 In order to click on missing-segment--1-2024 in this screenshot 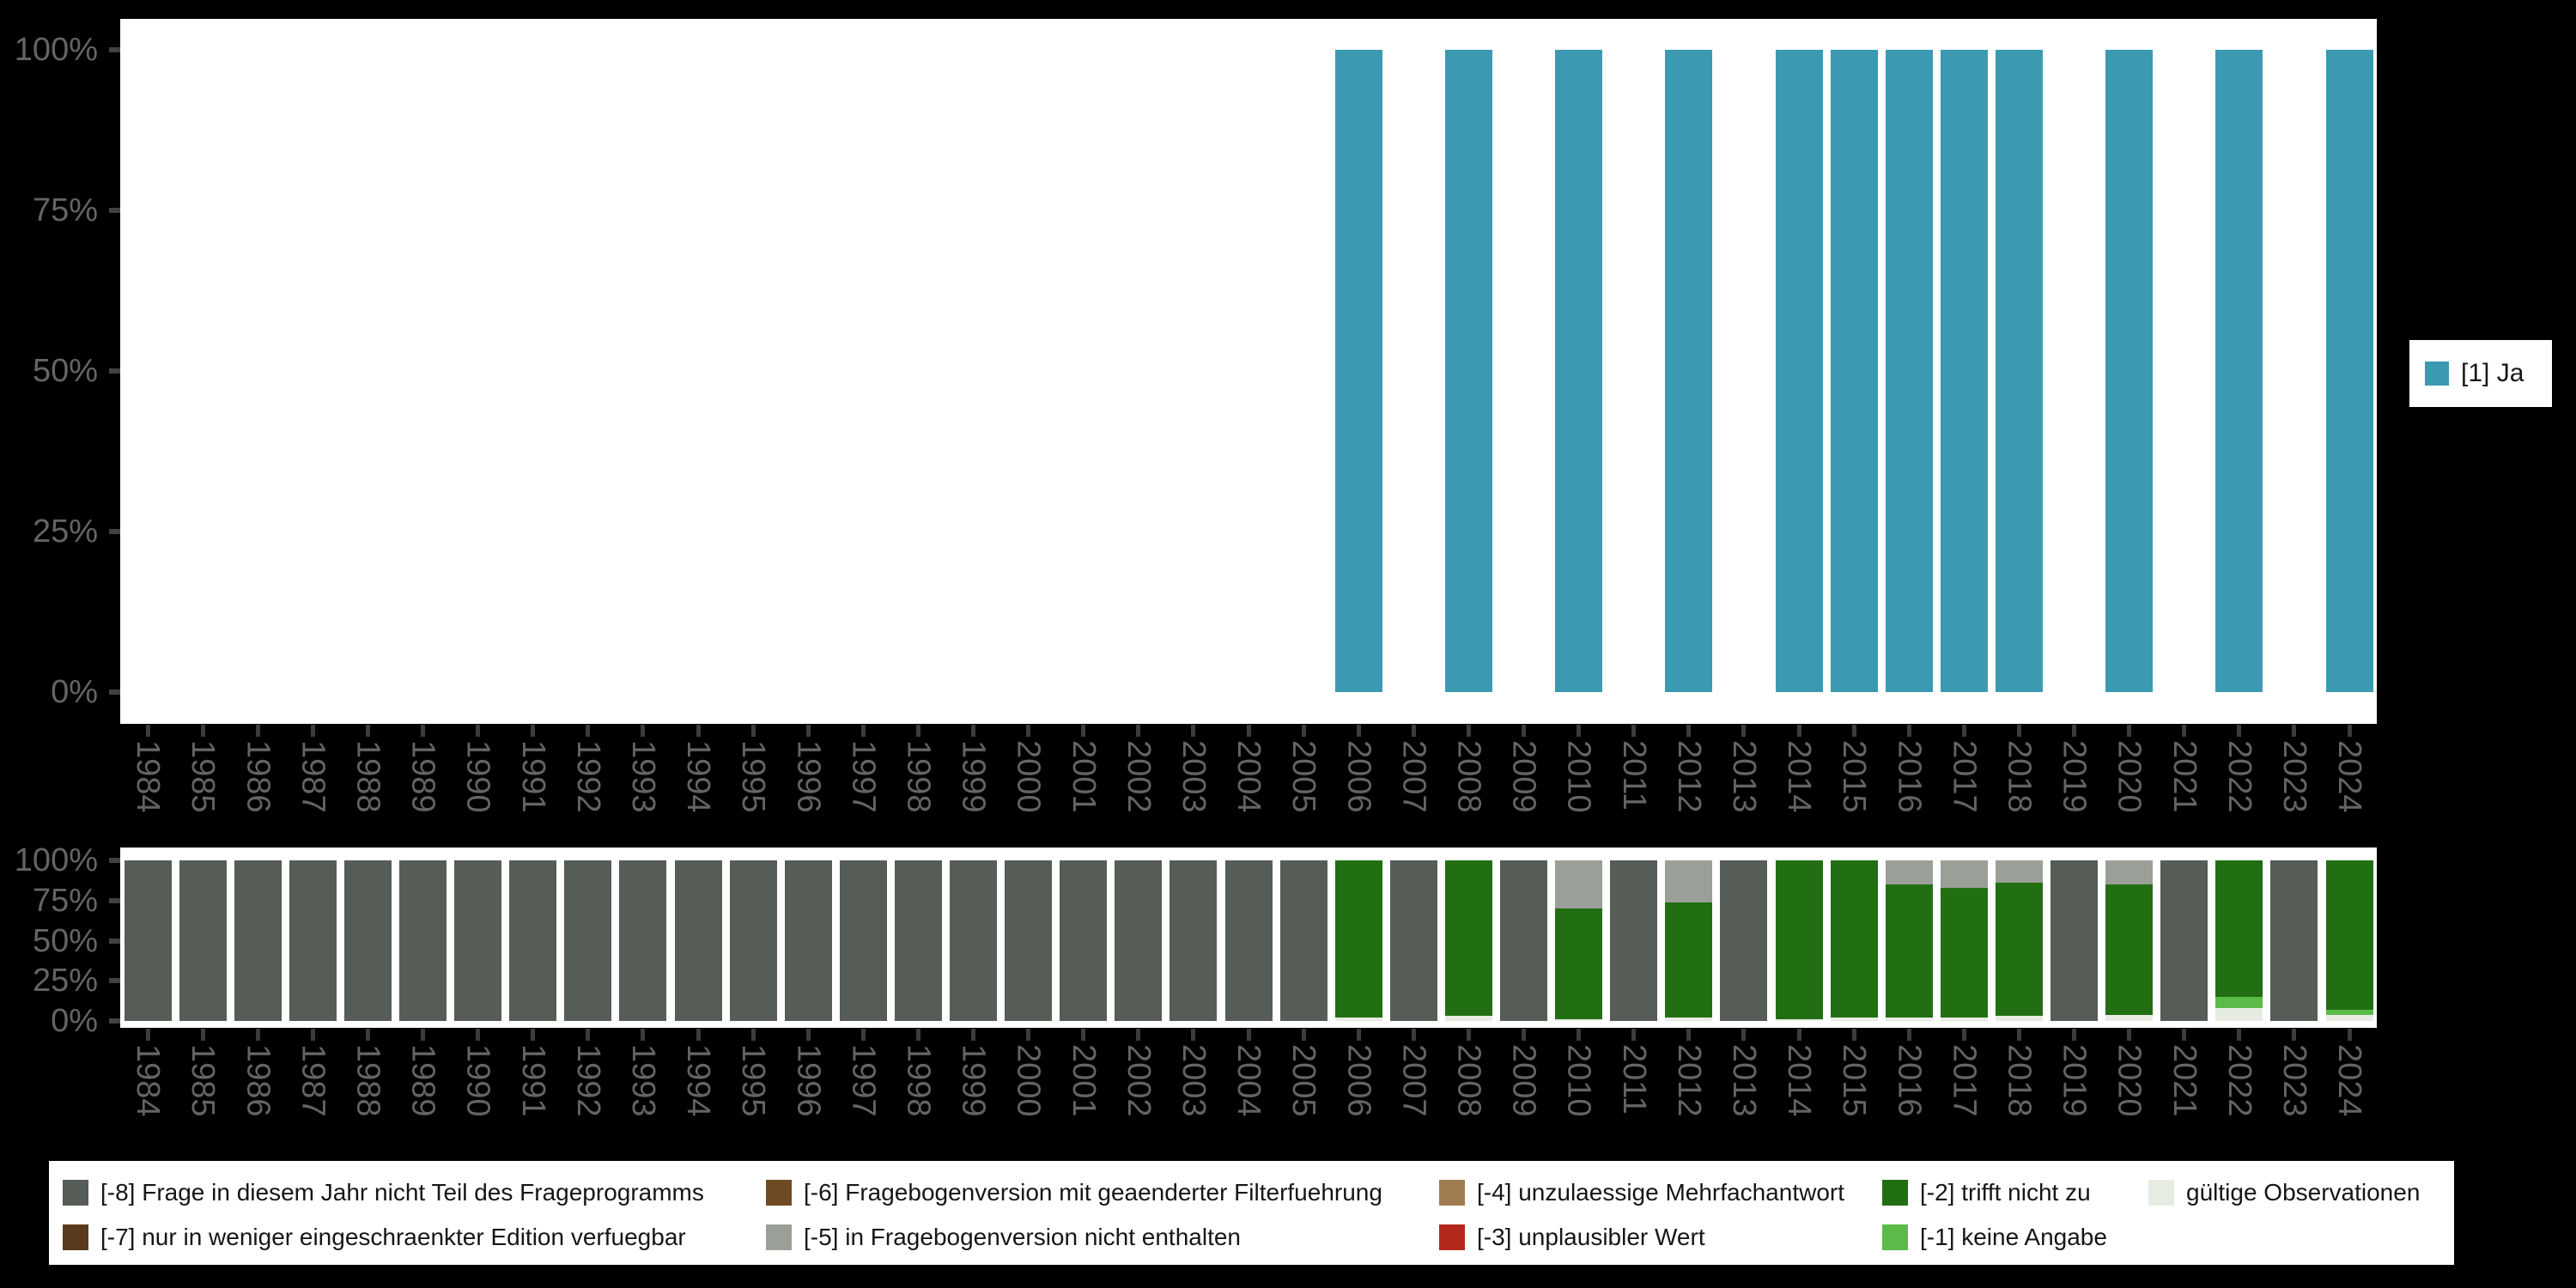, I will do `click(2349, 1012)`.